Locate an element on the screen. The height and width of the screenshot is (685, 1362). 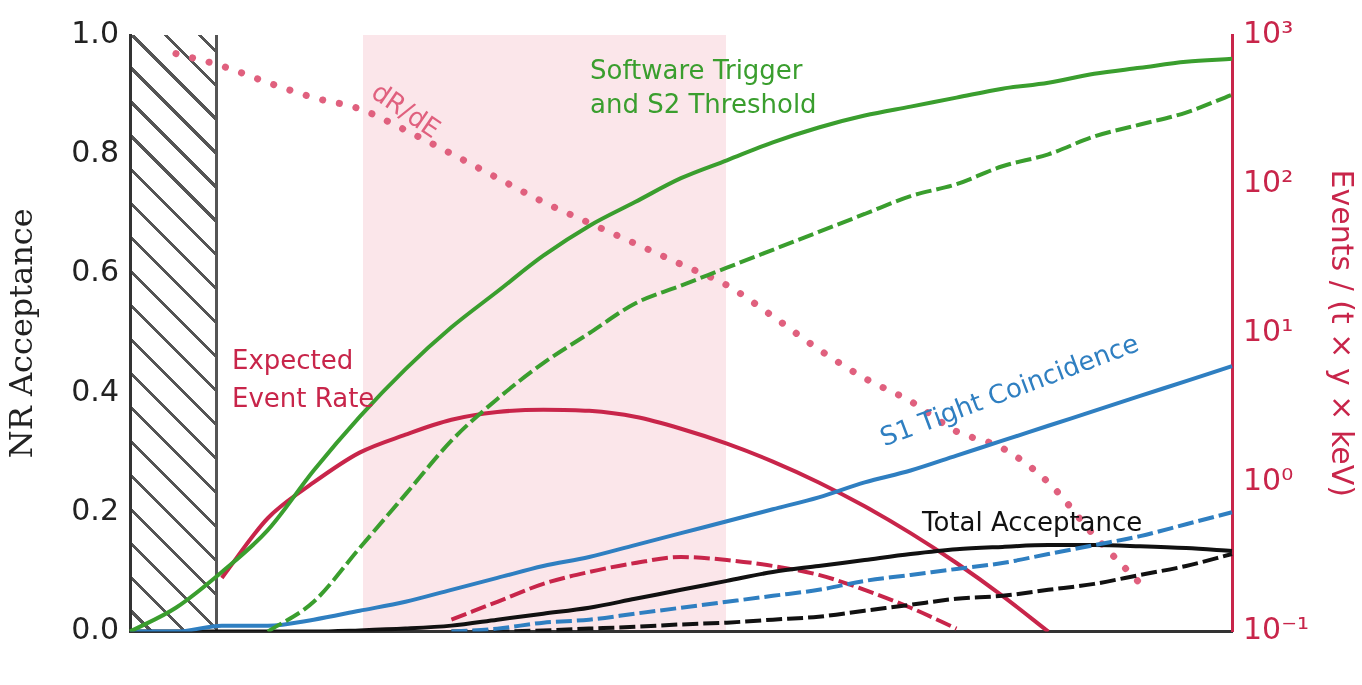
y-tick-label: 0.6 is located at coordinates (95, 271).